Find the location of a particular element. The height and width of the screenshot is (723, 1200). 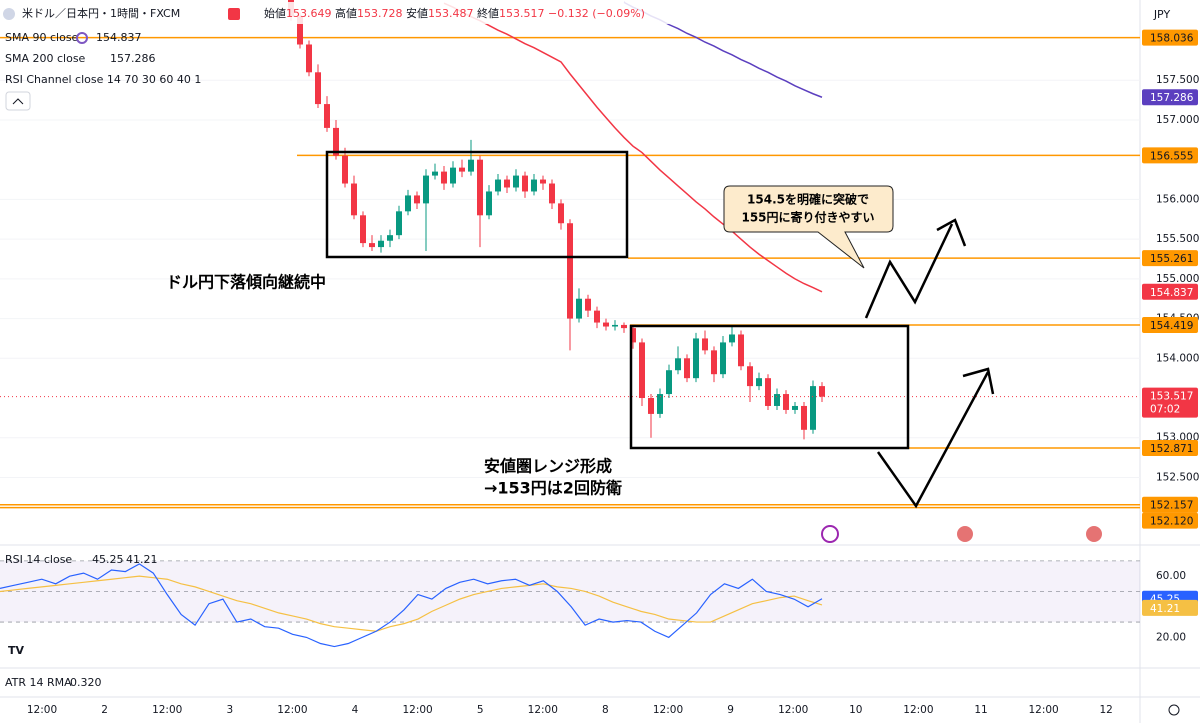

sma-line is located at coordinates (633, 147).